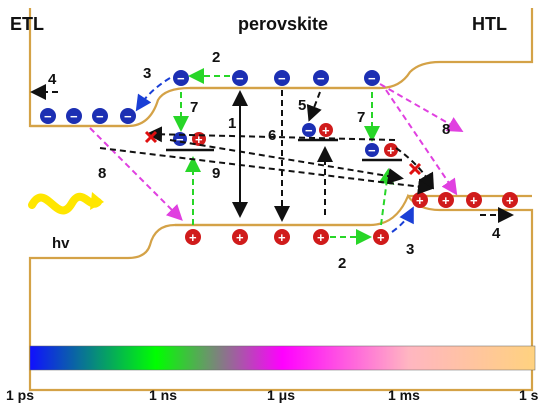 The height and width of the screenshot is (413, 550). What do you see at coordinates (421, 142) in the screenshot?
I see `arrow-8-right-b` at bounding box center [421, 142].